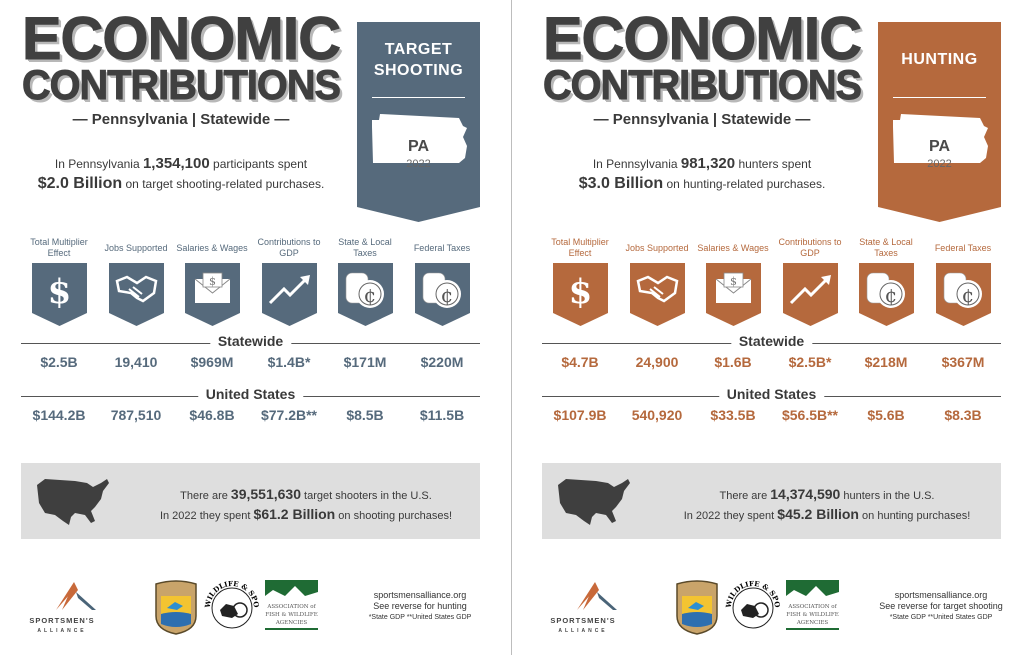 The width and height of the screenshot is (1024, 655). What do you see at coordinates (223, 184) in the screenshot?
I see `intro-post: on target shooting-related purchases.` at bounding box center [223, 184].